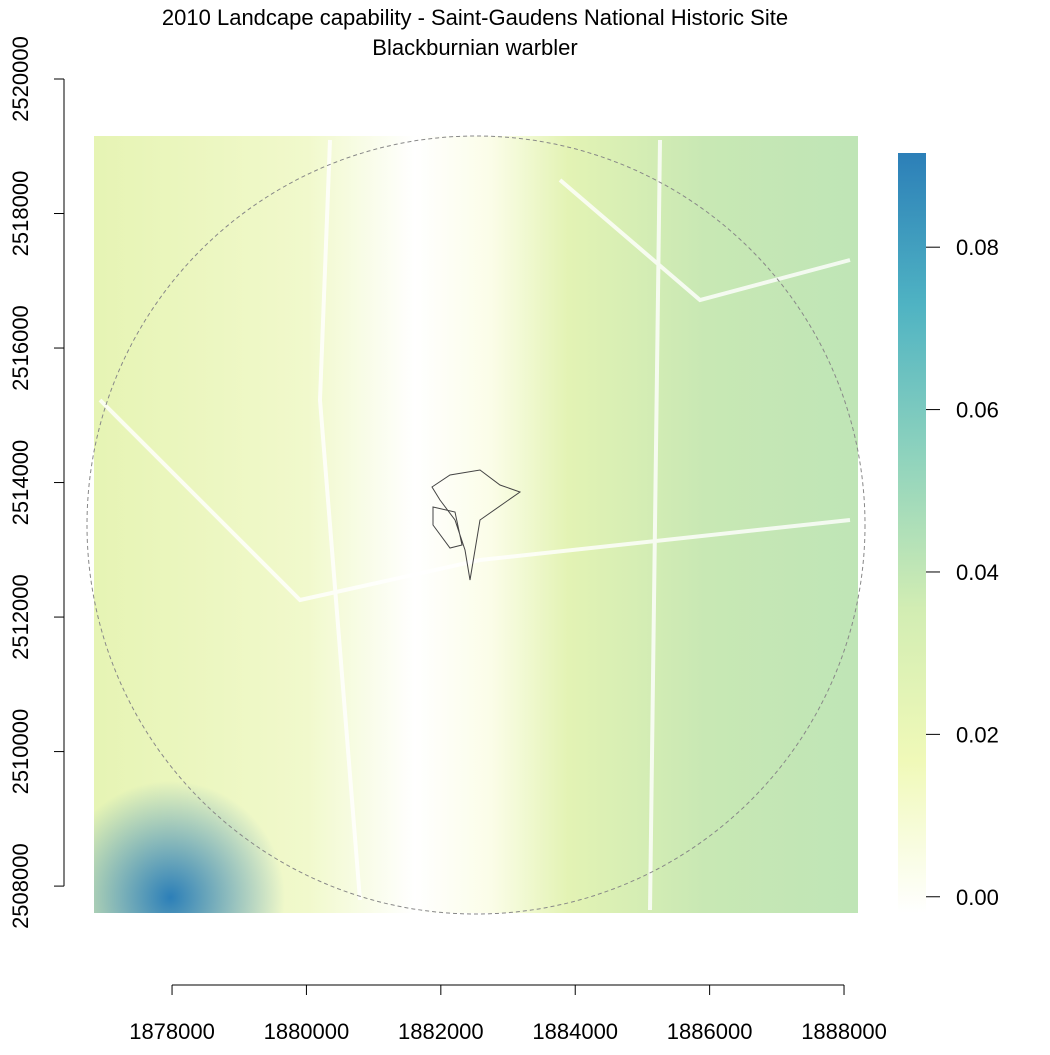 This screenshot has width=1050, height=1055. I want to click on y-tick-label: 2518000, so click(20, 214).